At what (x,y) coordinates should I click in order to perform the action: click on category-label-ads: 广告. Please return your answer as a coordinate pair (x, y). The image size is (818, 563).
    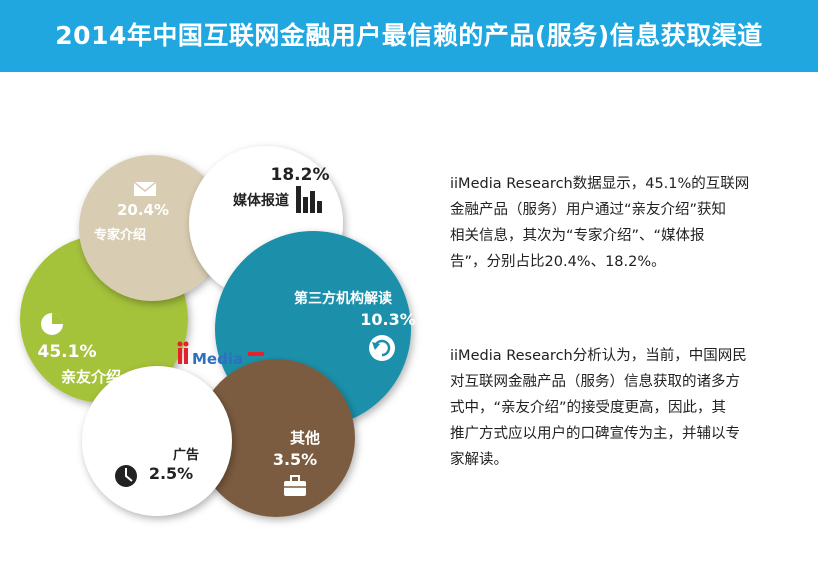
    Looking at the image, I should click on (186, 455).